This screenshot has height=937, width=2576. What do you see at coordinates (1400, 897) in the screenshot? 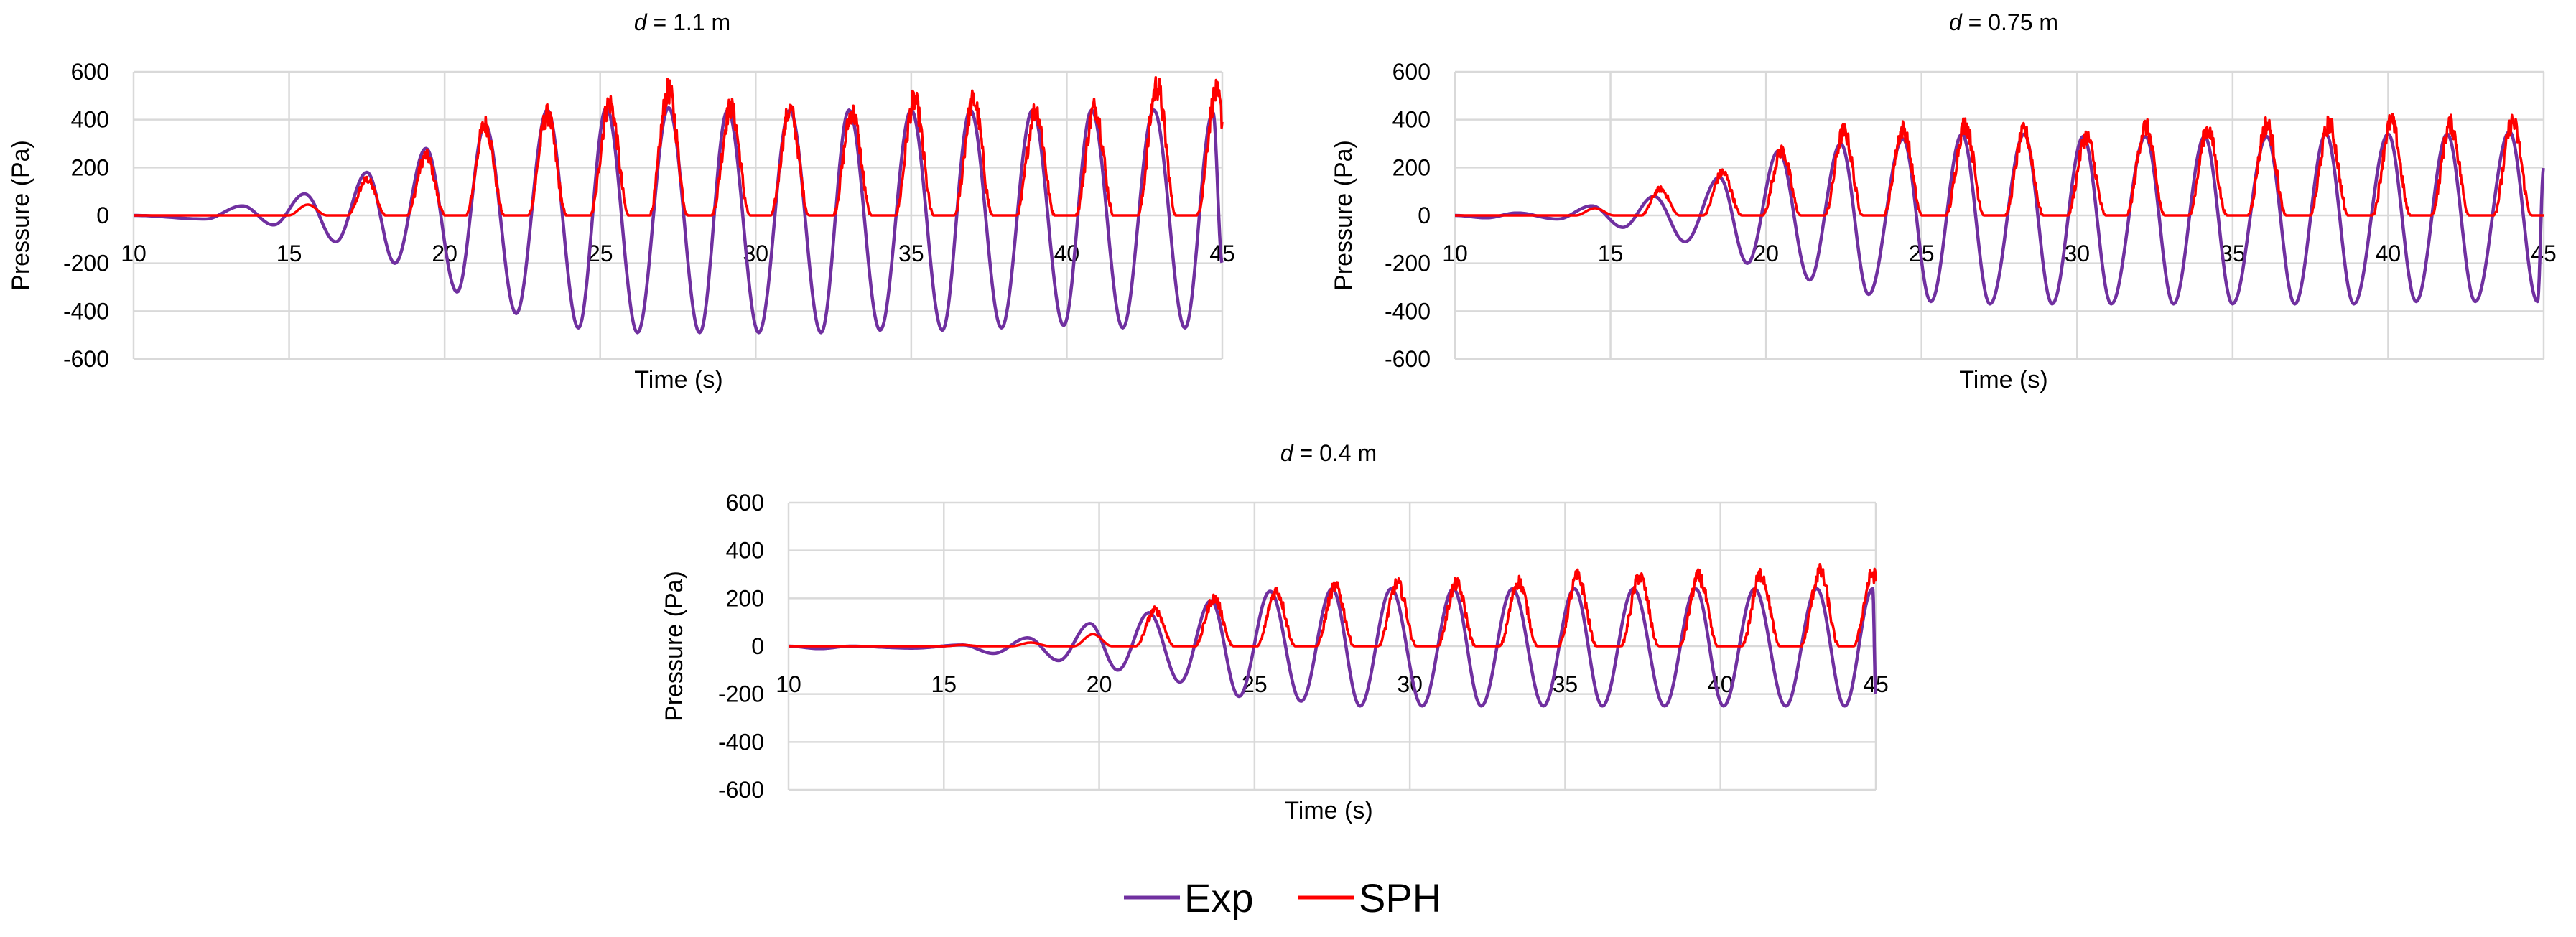
I see `legend-label-sph: SPH` at bounding box center [1400, 897].